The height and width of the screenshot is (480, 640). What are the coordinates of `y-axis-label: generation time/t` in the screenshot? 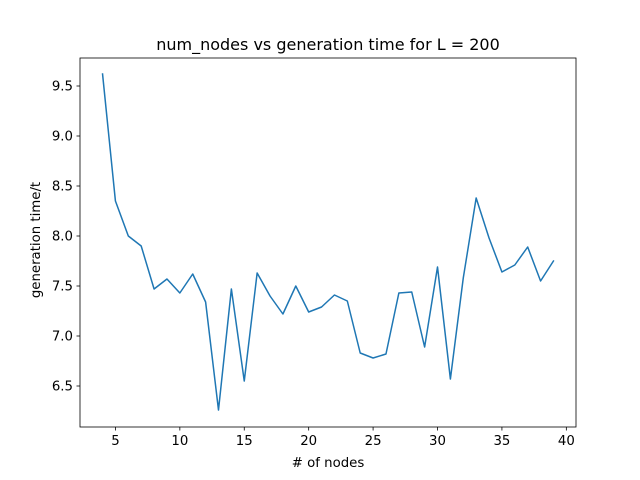 It's located at (36, 240).